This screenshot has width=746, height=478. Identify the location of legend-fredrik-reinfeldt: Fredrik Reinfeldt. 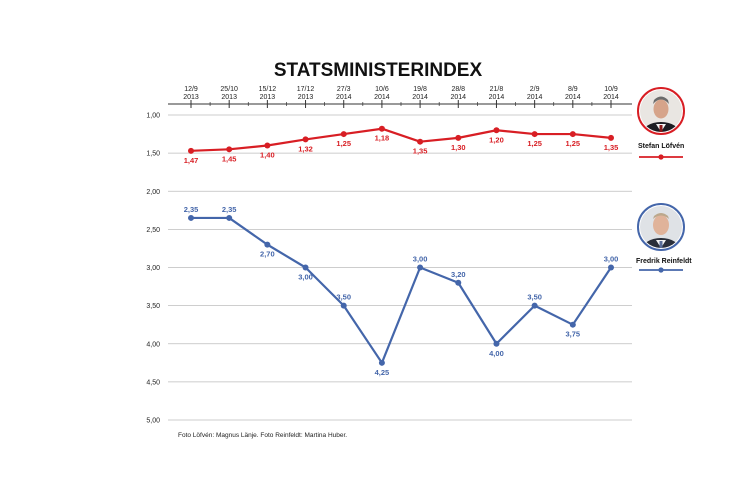
(664, 238).